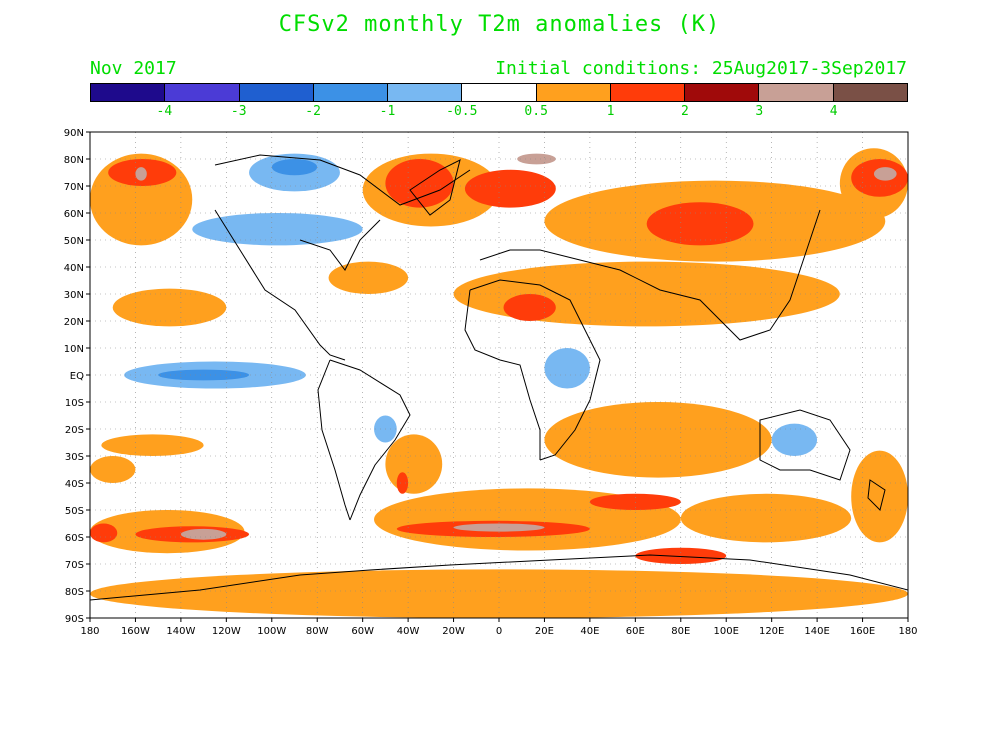 The height and width of the screenshot is (750, 999). Describe the element at coordinates (74, 349) in the screenshot. I see `latitude-tick-label: 10N` at that location.